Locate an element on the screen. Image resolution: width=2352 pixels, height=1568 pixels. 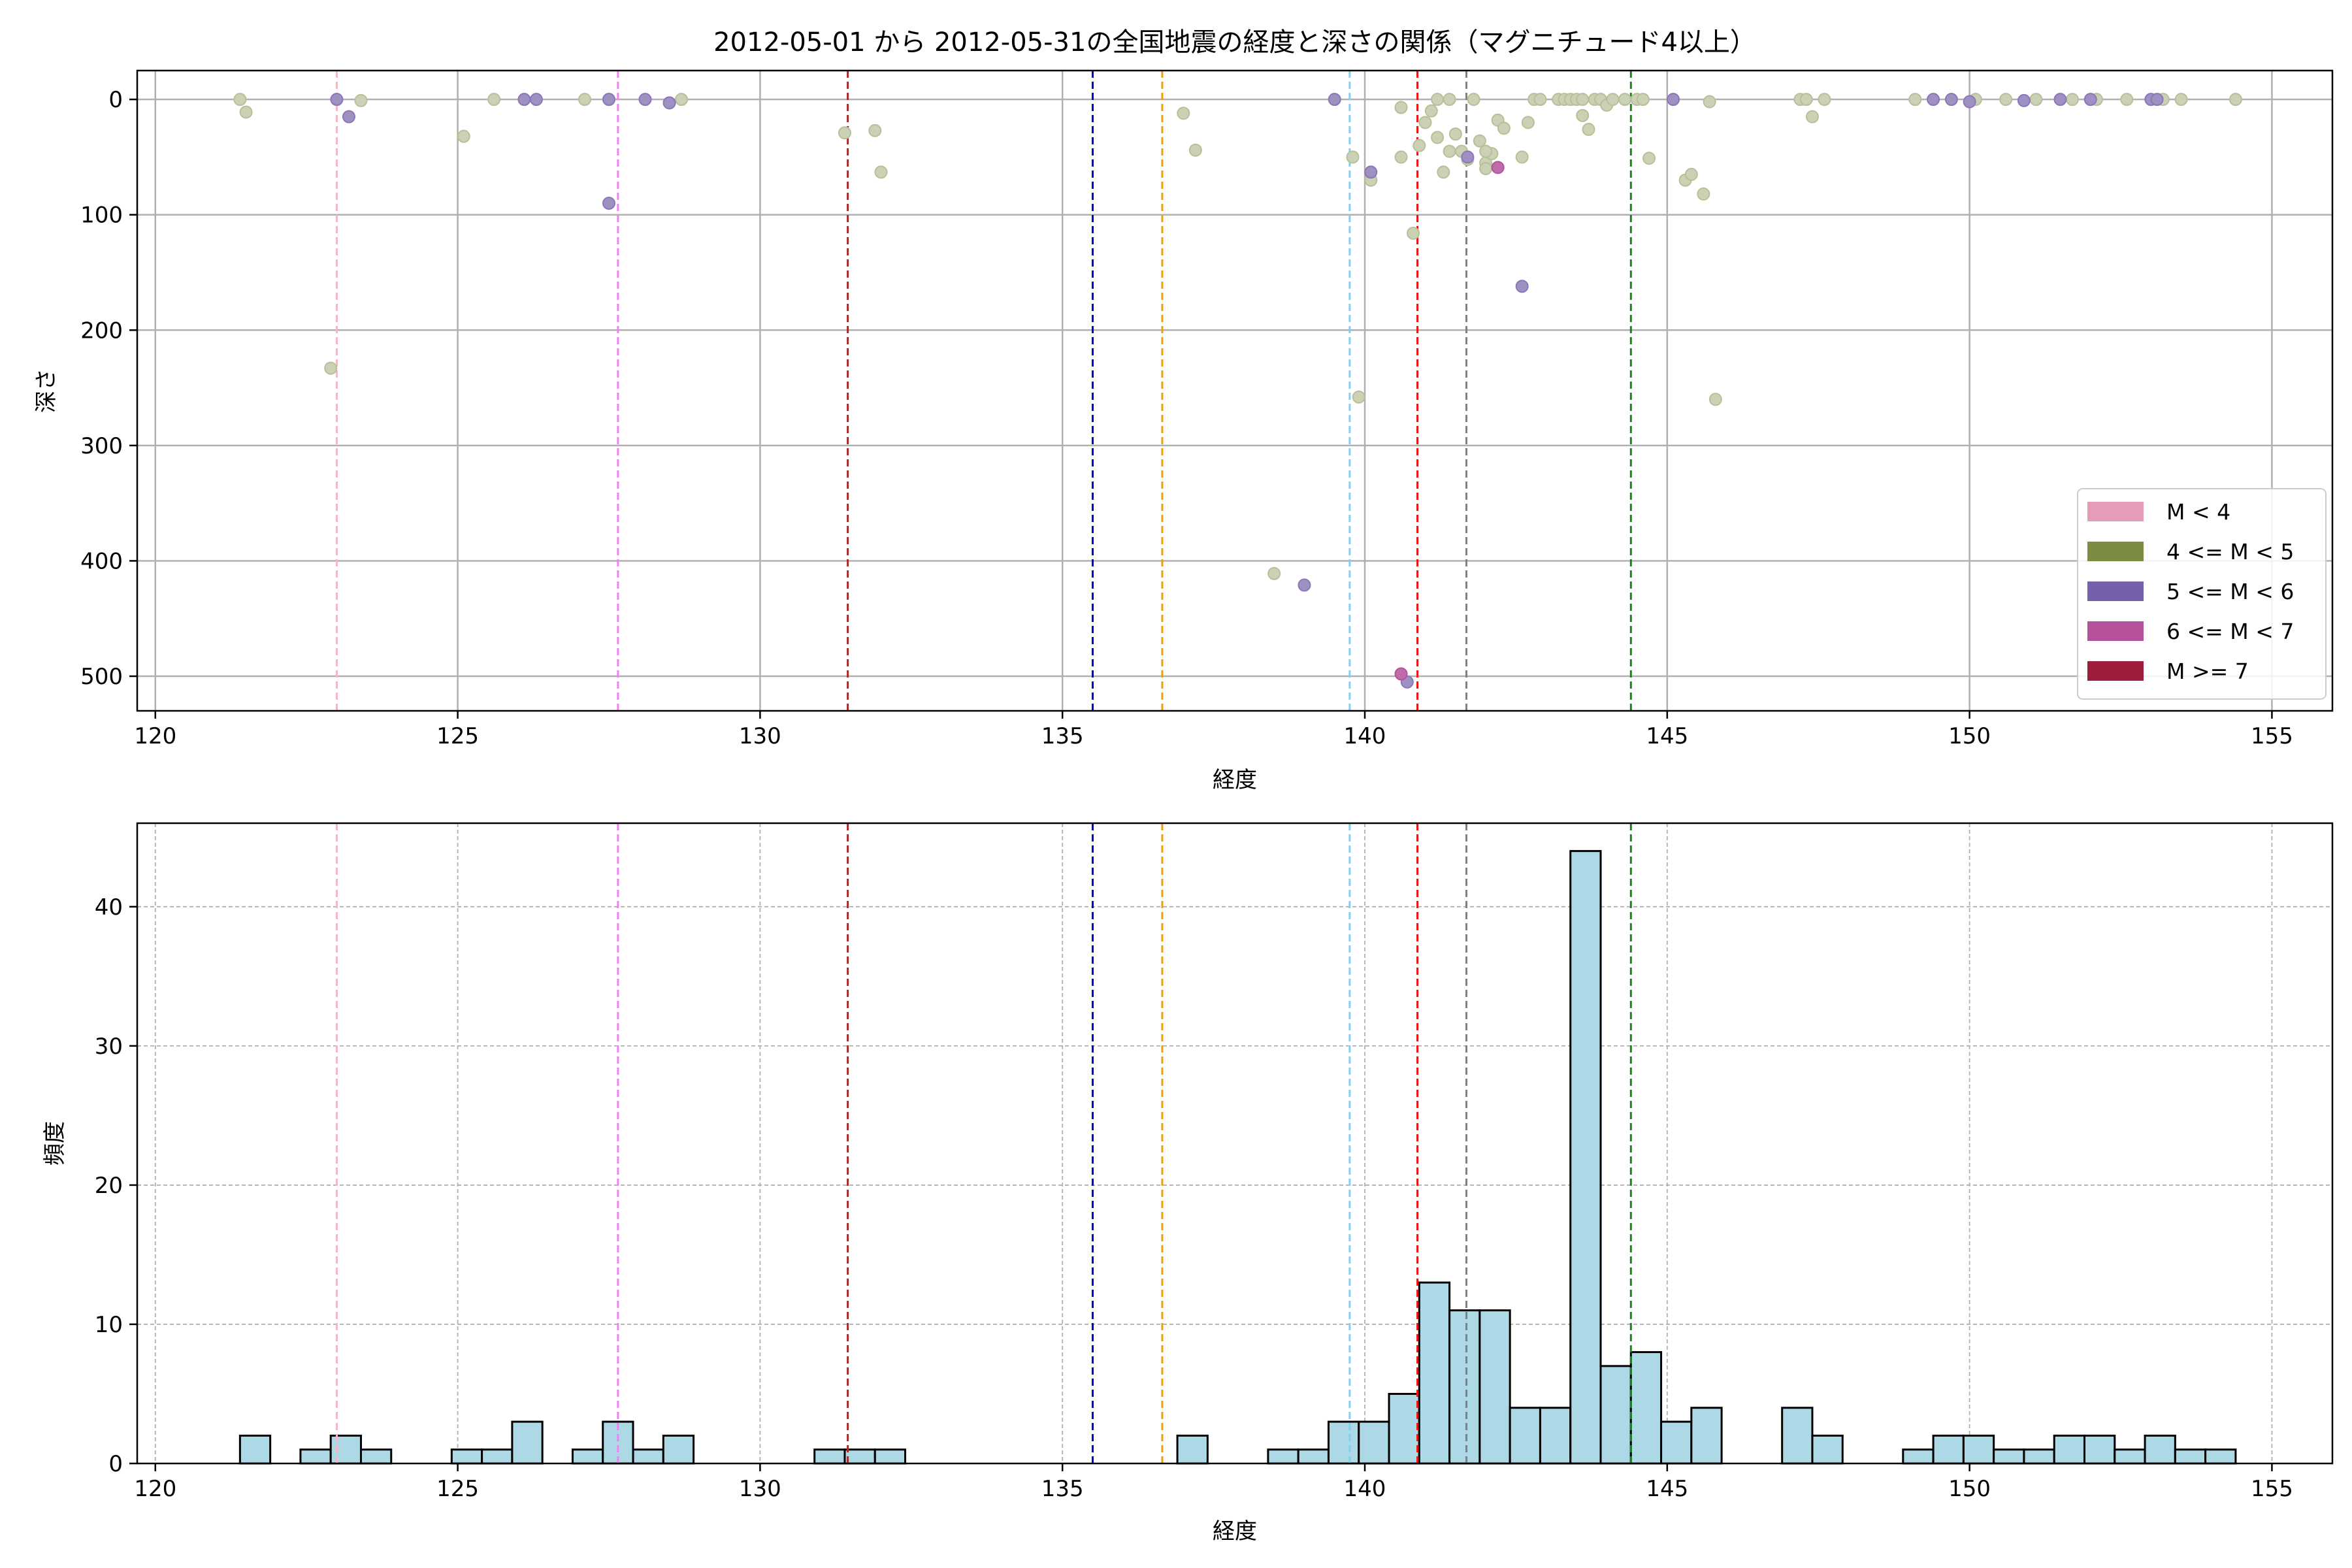
scatter-x-axis-label: 経度 is located at coordinates (1235, 780).